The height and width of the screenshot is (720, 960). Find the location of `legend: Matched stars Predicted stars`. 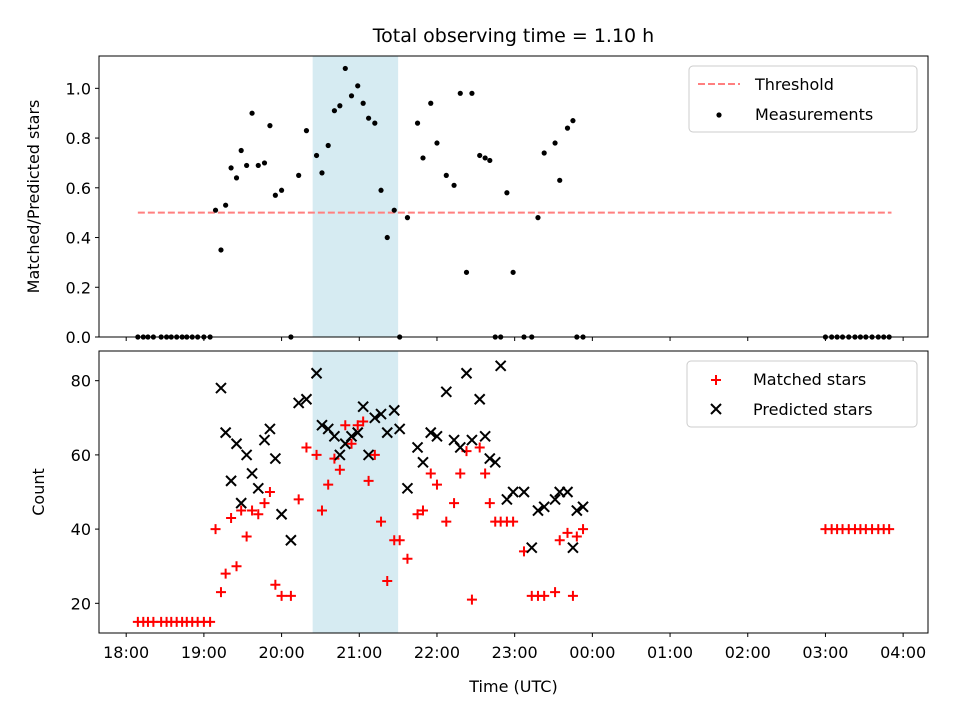

legend: Matched stars Predicted stars is located at coordinates (802, 394).